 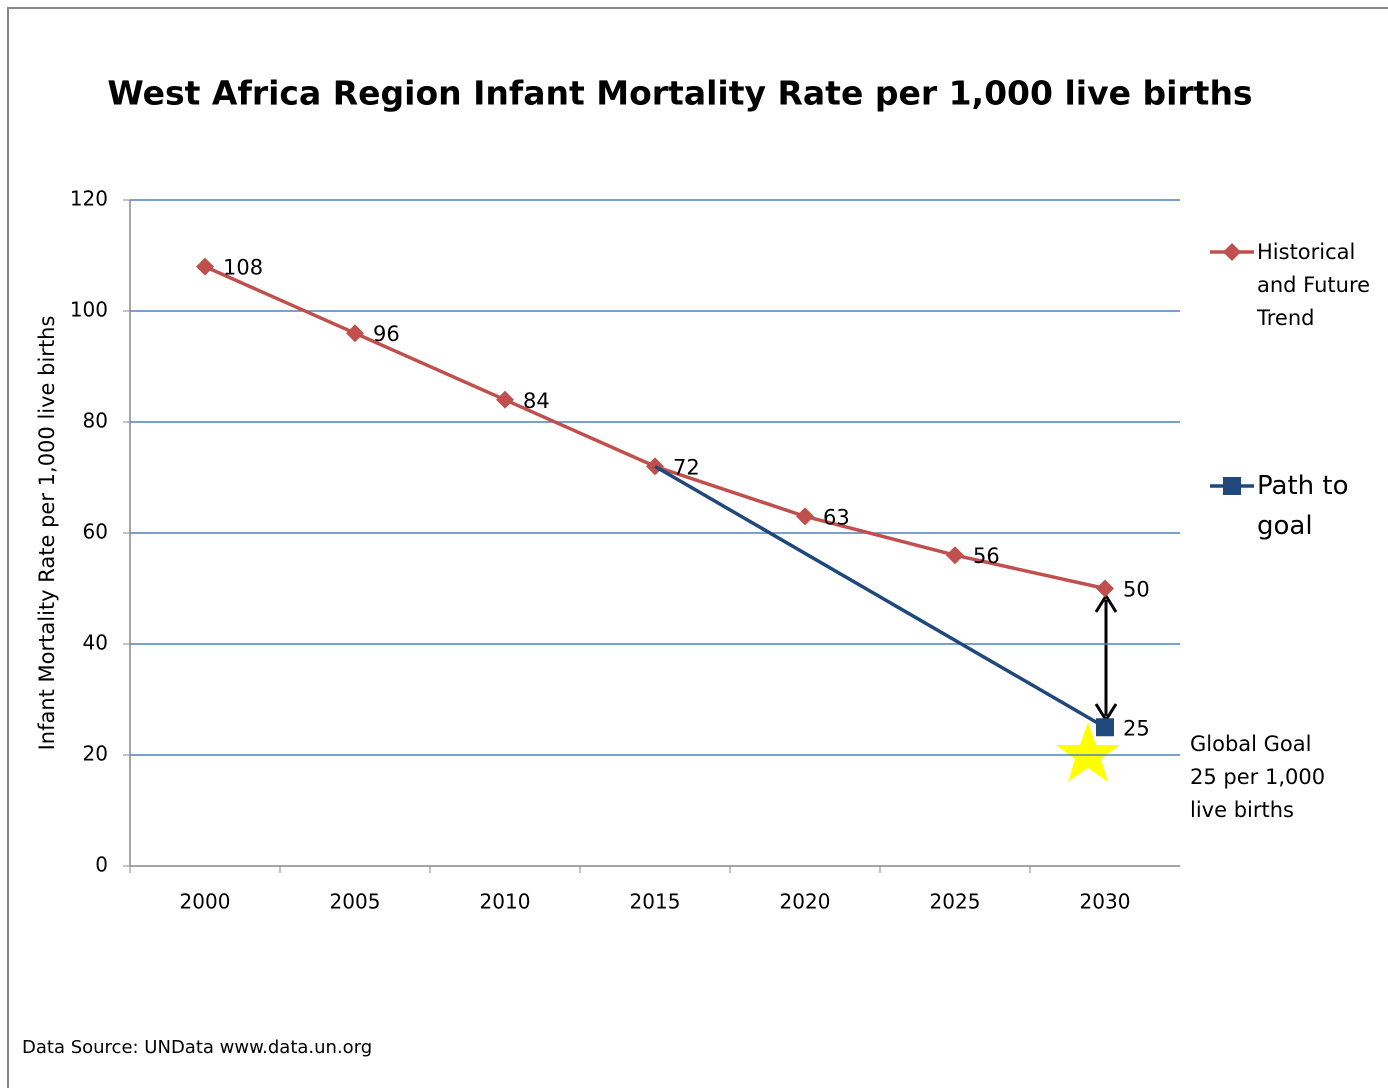 What do you see at coordinates (1303, 506) in the screenshot?
I see `legend-label: Path to goal` at bounding box center [1303, 506].